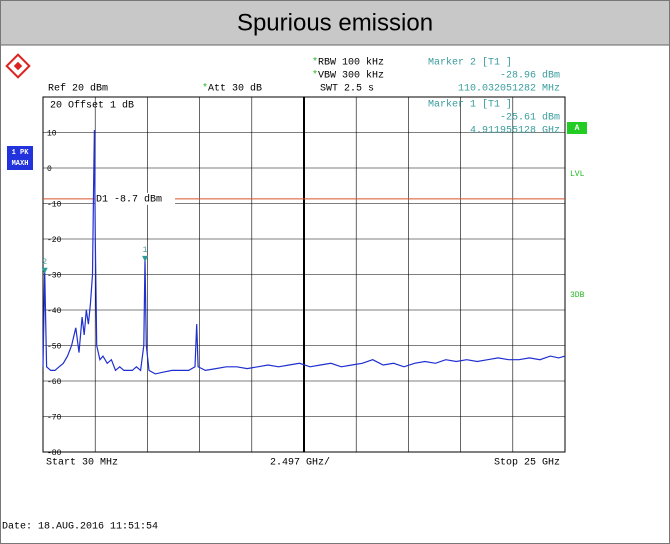 This screenshot has height=544, width=670. I want to click on marker-value: -28.96 dBm, so click(530, 76).